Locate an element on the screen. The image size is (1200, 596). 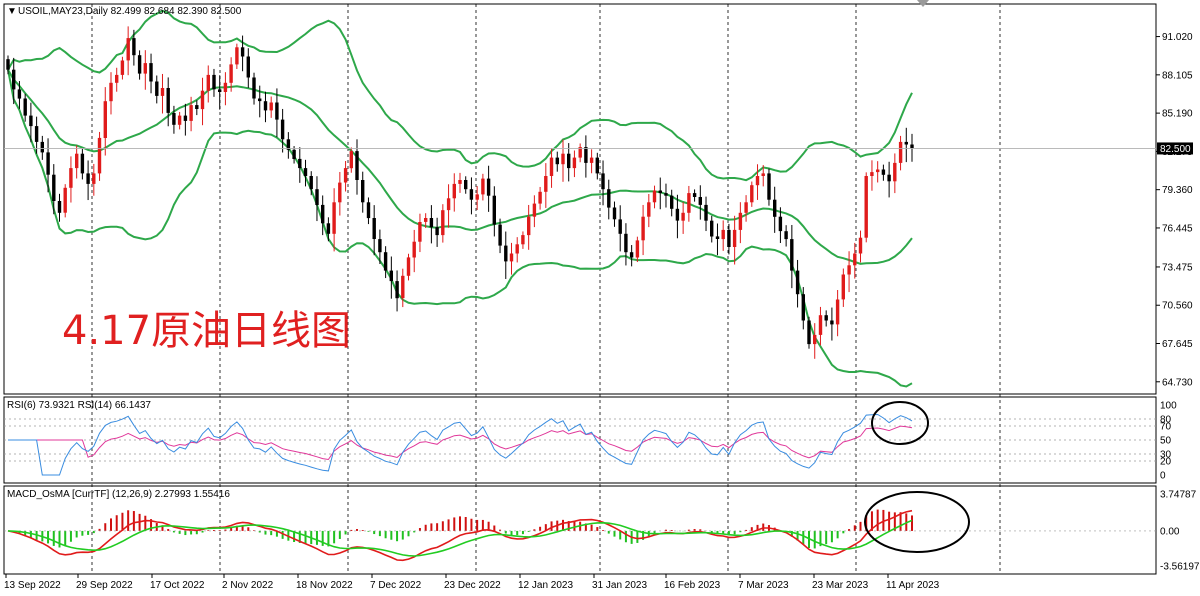
macd-annotation-circle is located at coordinates (917, 522).